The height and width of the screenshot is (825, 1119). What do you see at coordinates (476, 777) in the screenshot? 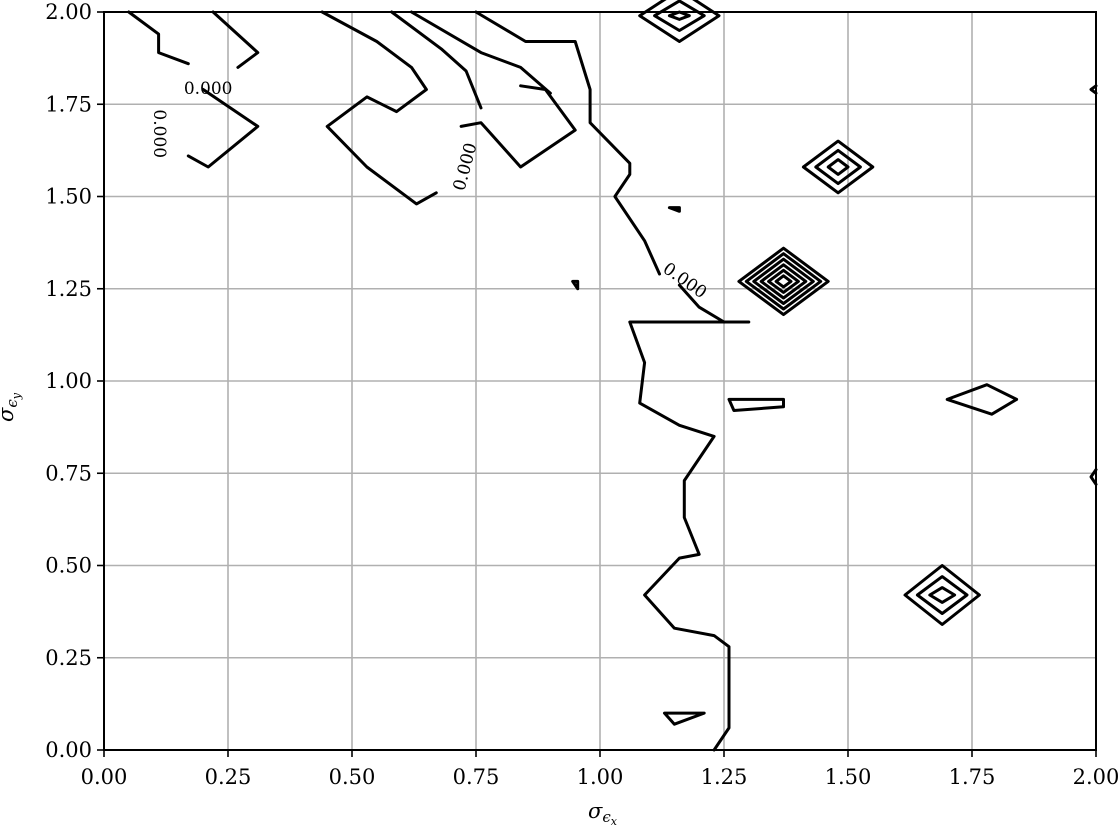
I see `x-tick-label-3: 0.75` at bounding box center [476, 777].